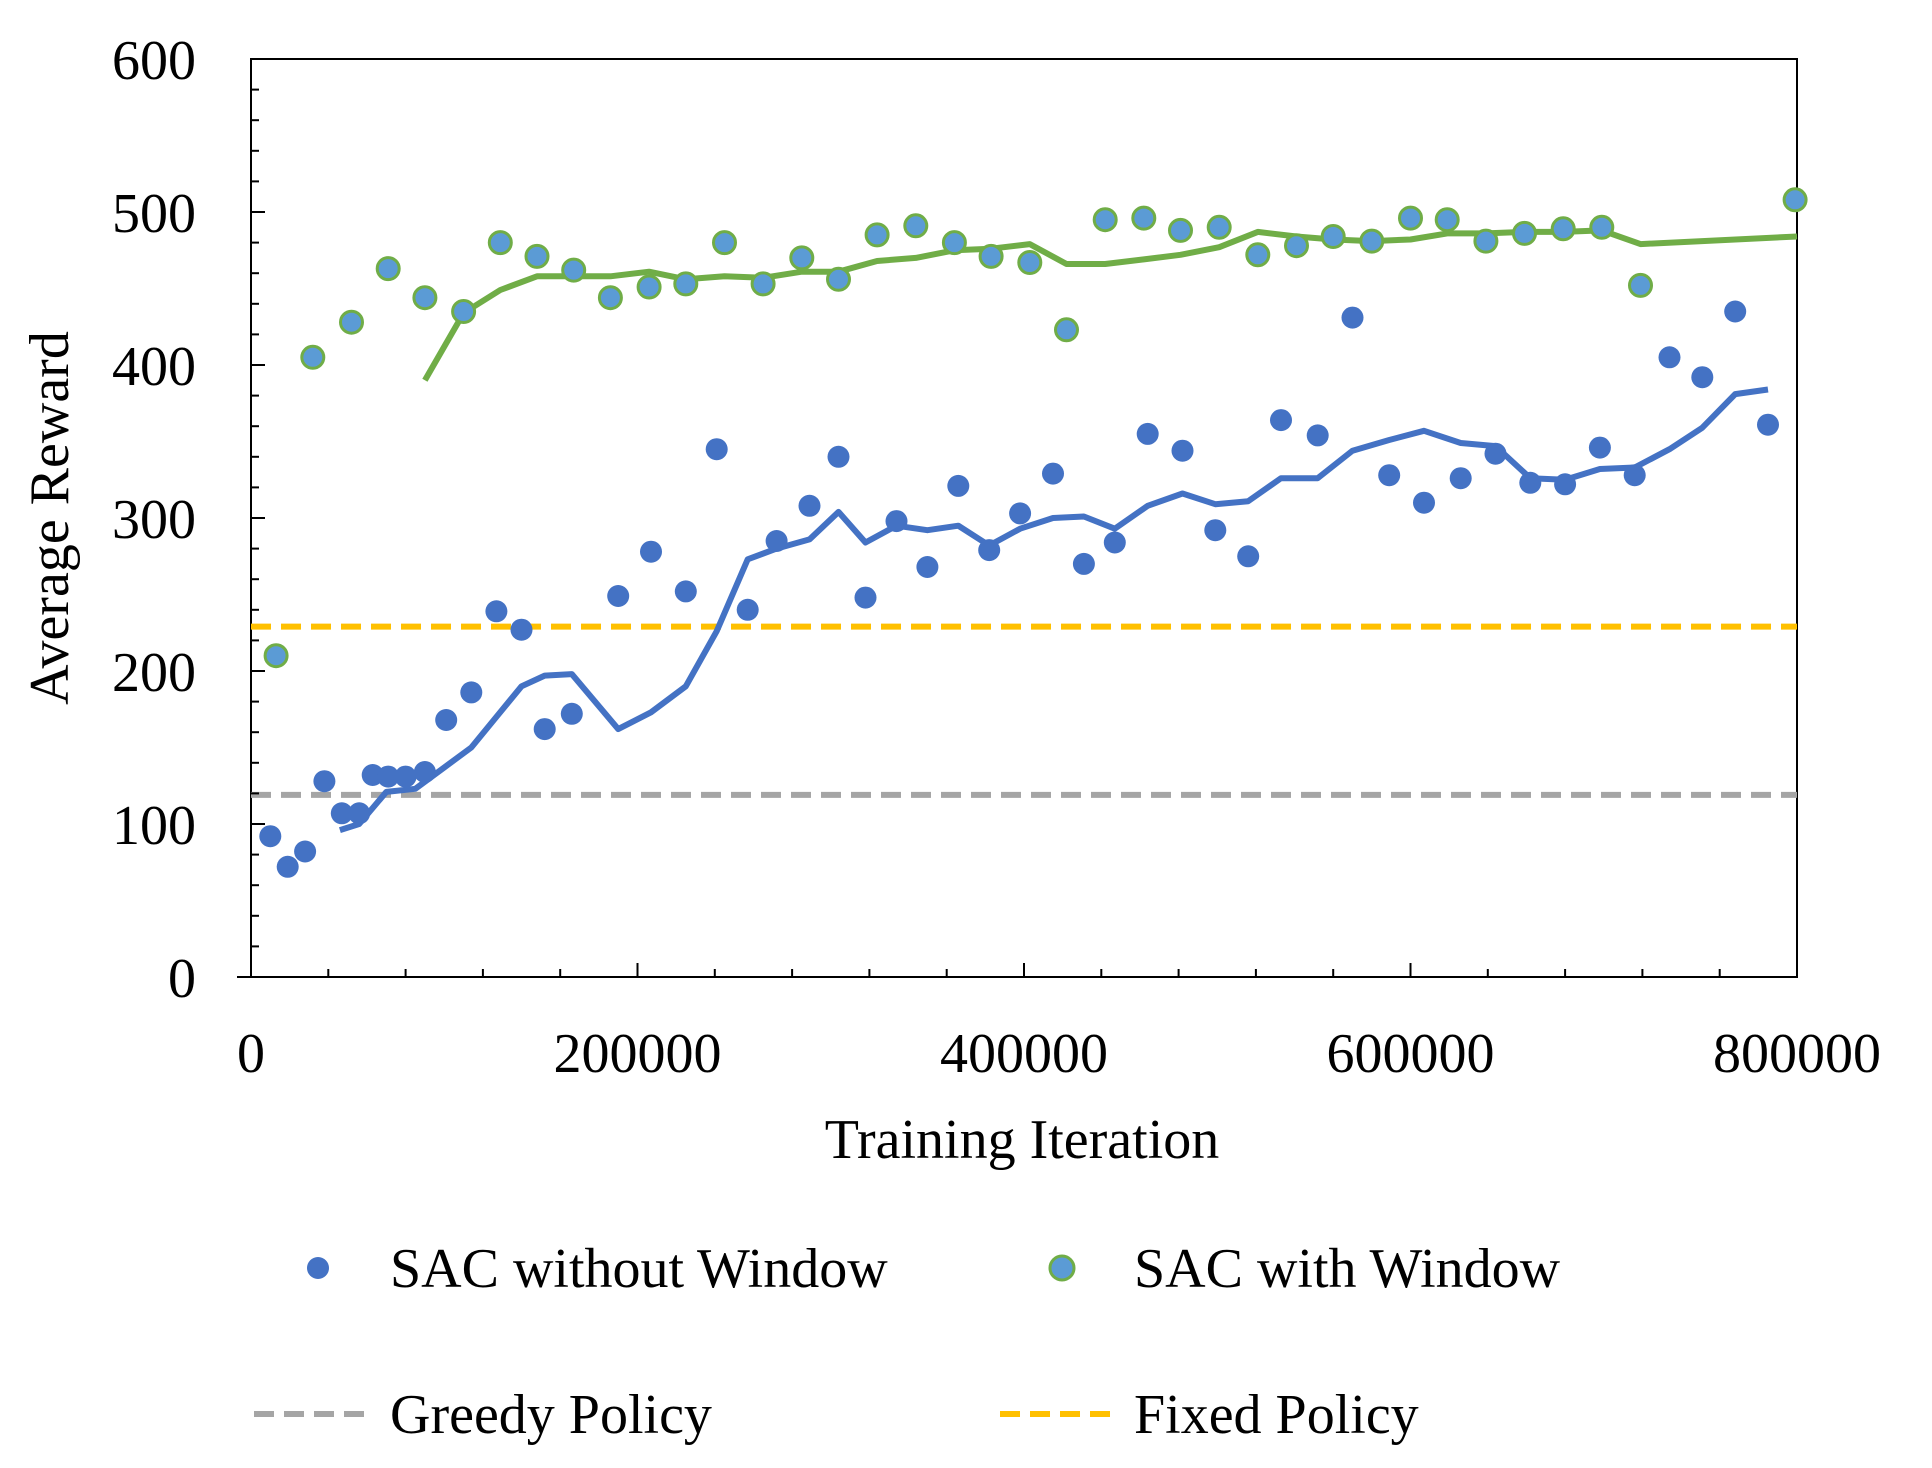 The image size is (1932, 1468). What do you see at coordinates (1347, 1269) in the screenshot?
I see `legend-label-sac-with-window: SAC with Window` at bounding box center [1347, 1269].